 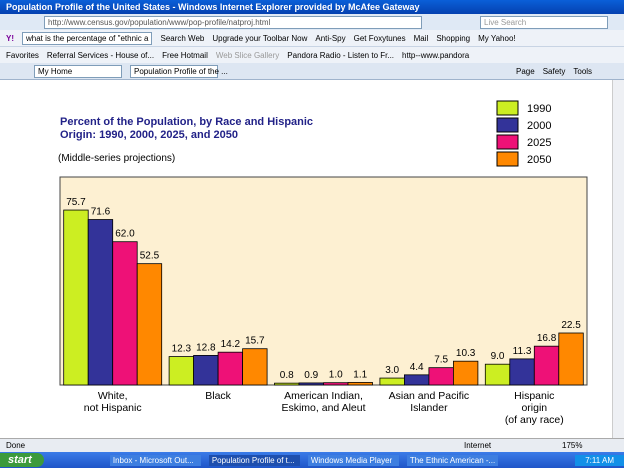 I want to click on value-label: 62.0, so click(x=125, y=234).